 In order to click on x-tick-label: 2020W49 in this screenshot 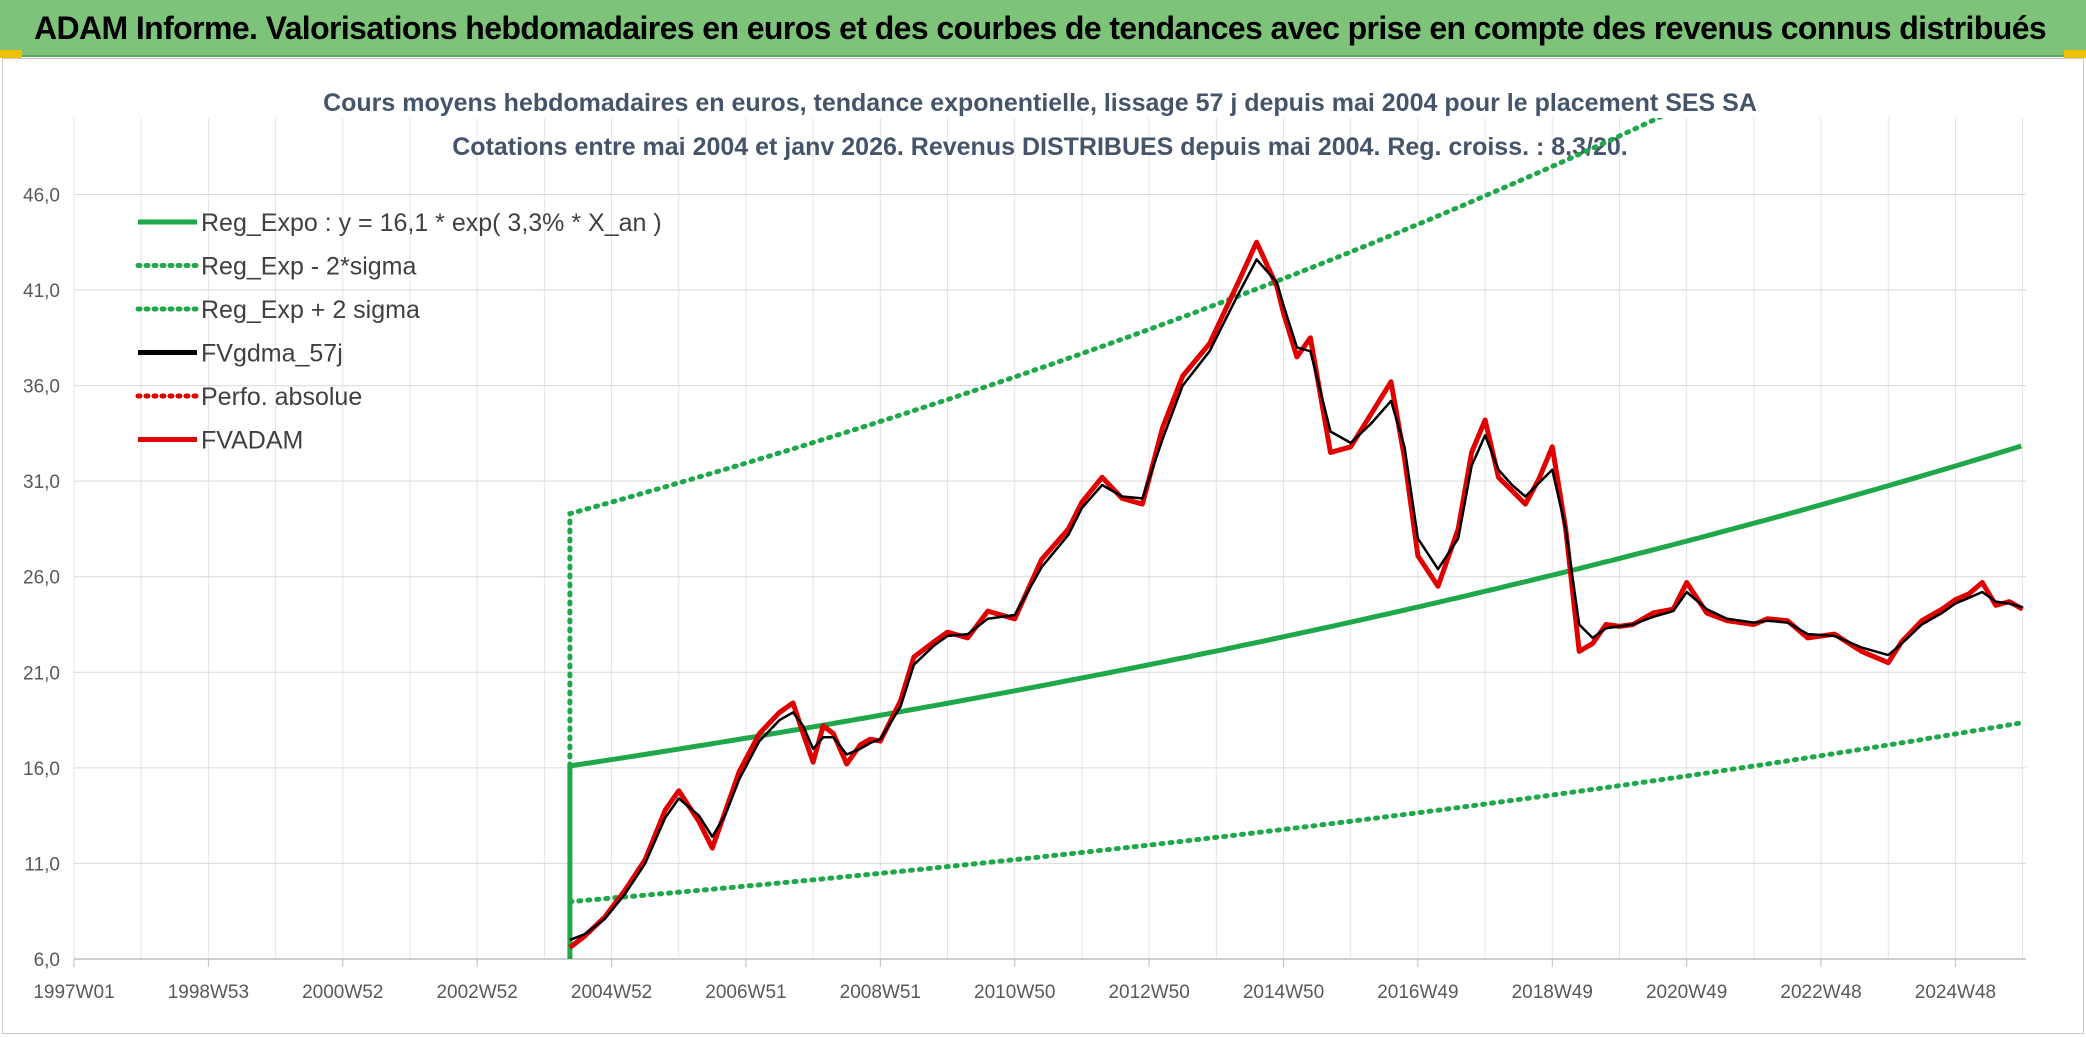, I will do `click(1686, 992)`.